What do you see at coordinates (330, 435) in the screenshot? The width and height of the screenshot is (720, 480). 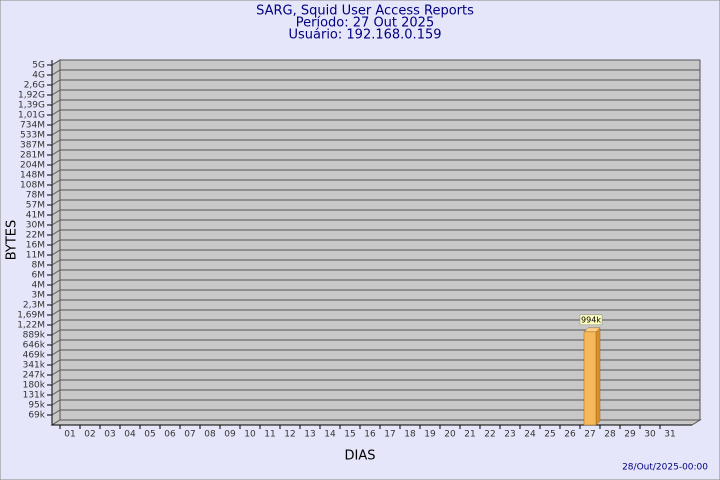 I see `x-tick-label: 14` at bounding box center [330, 435].